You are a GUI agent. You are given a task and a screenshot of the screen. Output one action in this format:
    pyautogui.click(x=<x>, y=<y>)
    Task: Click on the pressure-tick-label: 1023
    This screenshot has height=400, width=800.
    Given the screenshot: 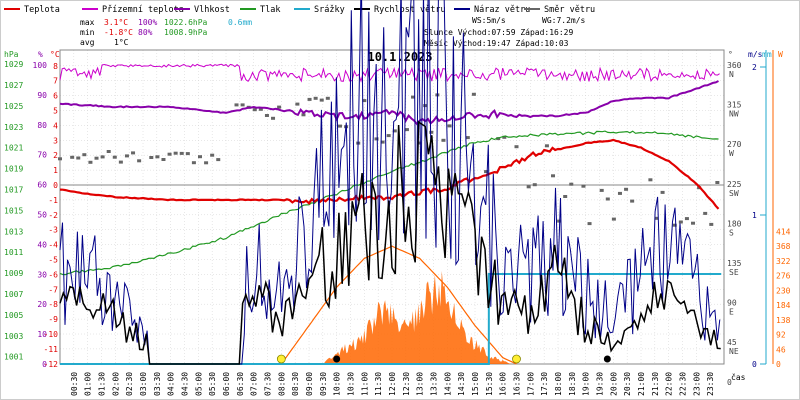 What is the action you would take?
    pyautogui.click(x=13, y=127)
    